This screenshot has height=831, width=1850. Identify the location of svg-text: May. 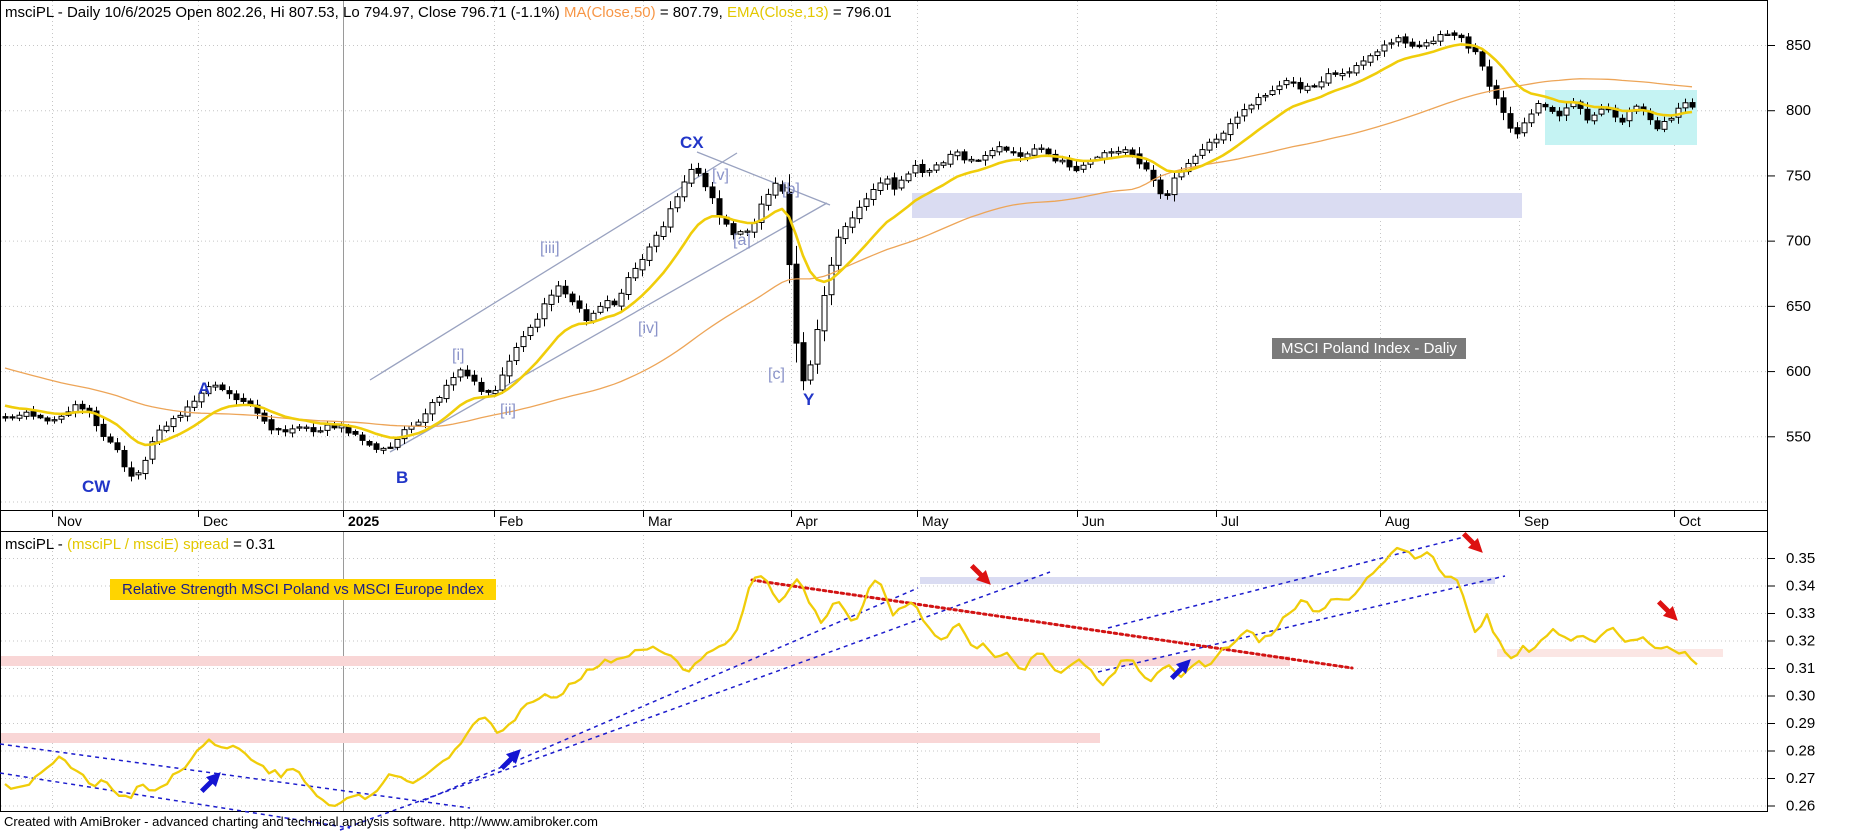
(935, 521).